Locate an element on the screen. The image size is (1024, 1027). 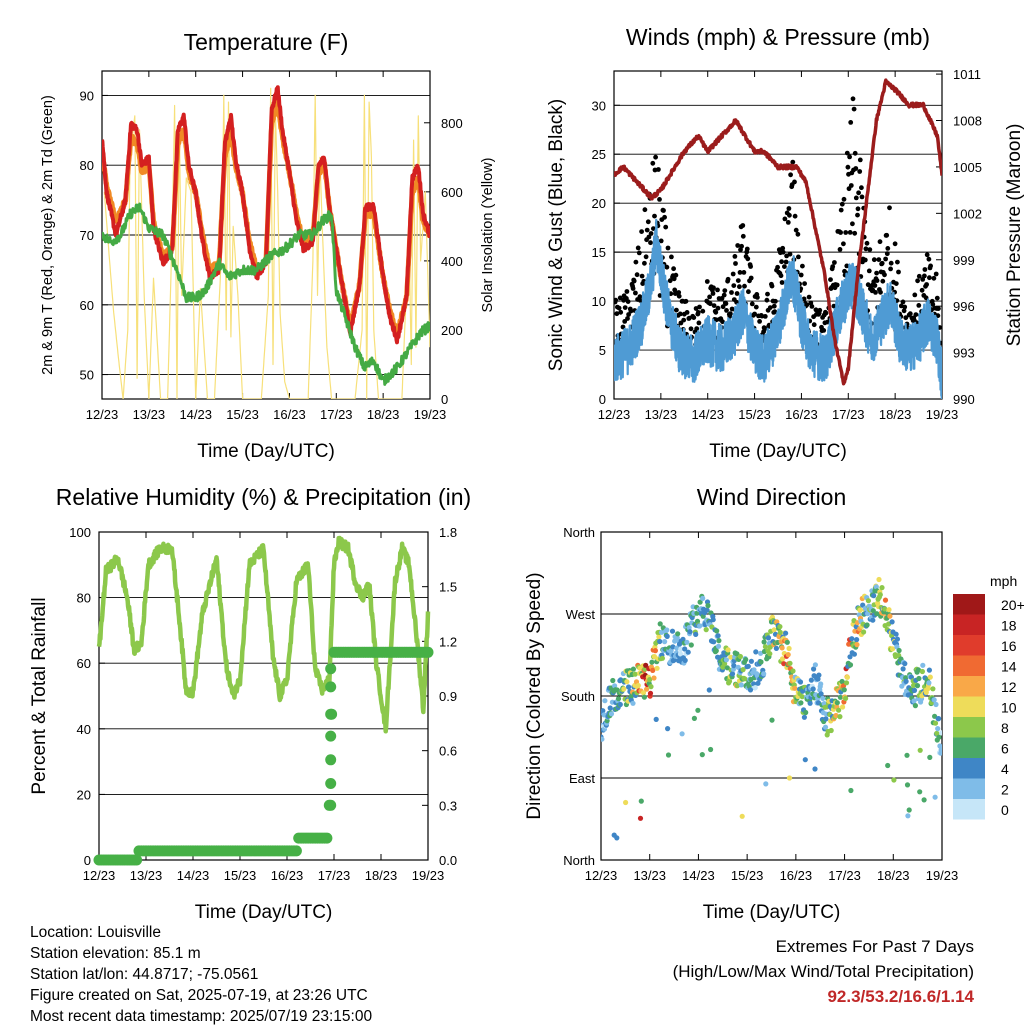
y-tick-label-right: 999 is located at coordinates (964, 260).